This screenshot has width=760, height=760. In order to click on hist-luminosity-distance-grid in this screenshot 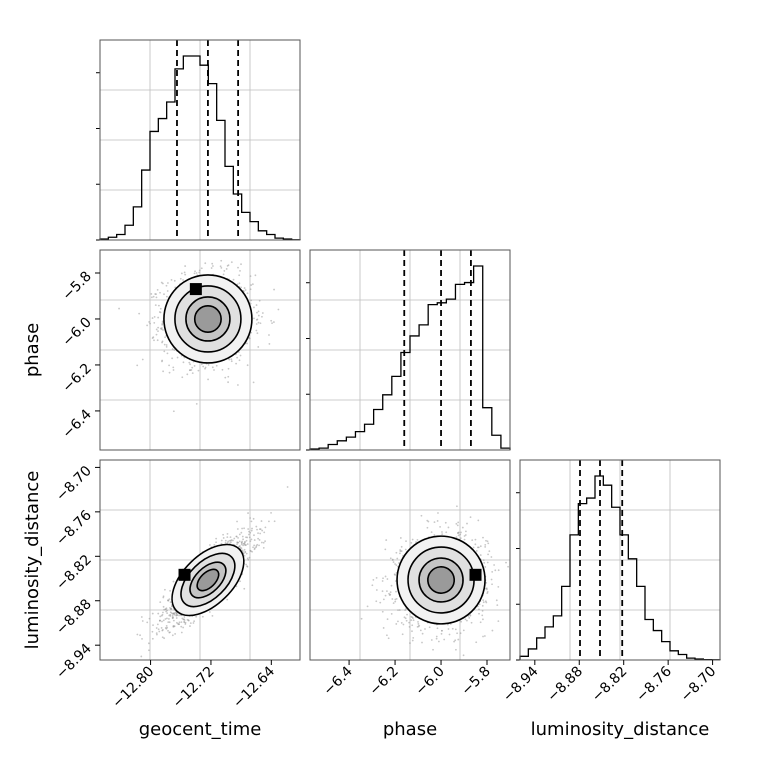, I will do `click(620, 560)`.